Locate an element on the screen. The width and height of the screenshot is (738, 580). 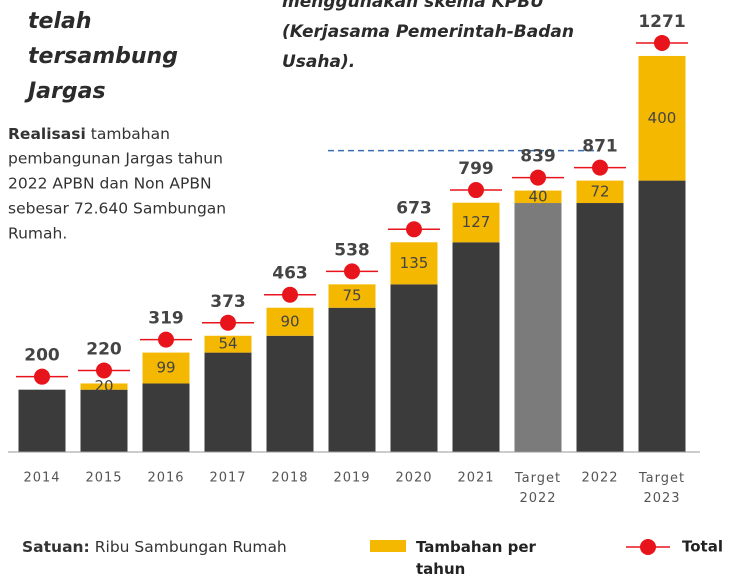
heading: Jargas is located at coordinates (65, 91).